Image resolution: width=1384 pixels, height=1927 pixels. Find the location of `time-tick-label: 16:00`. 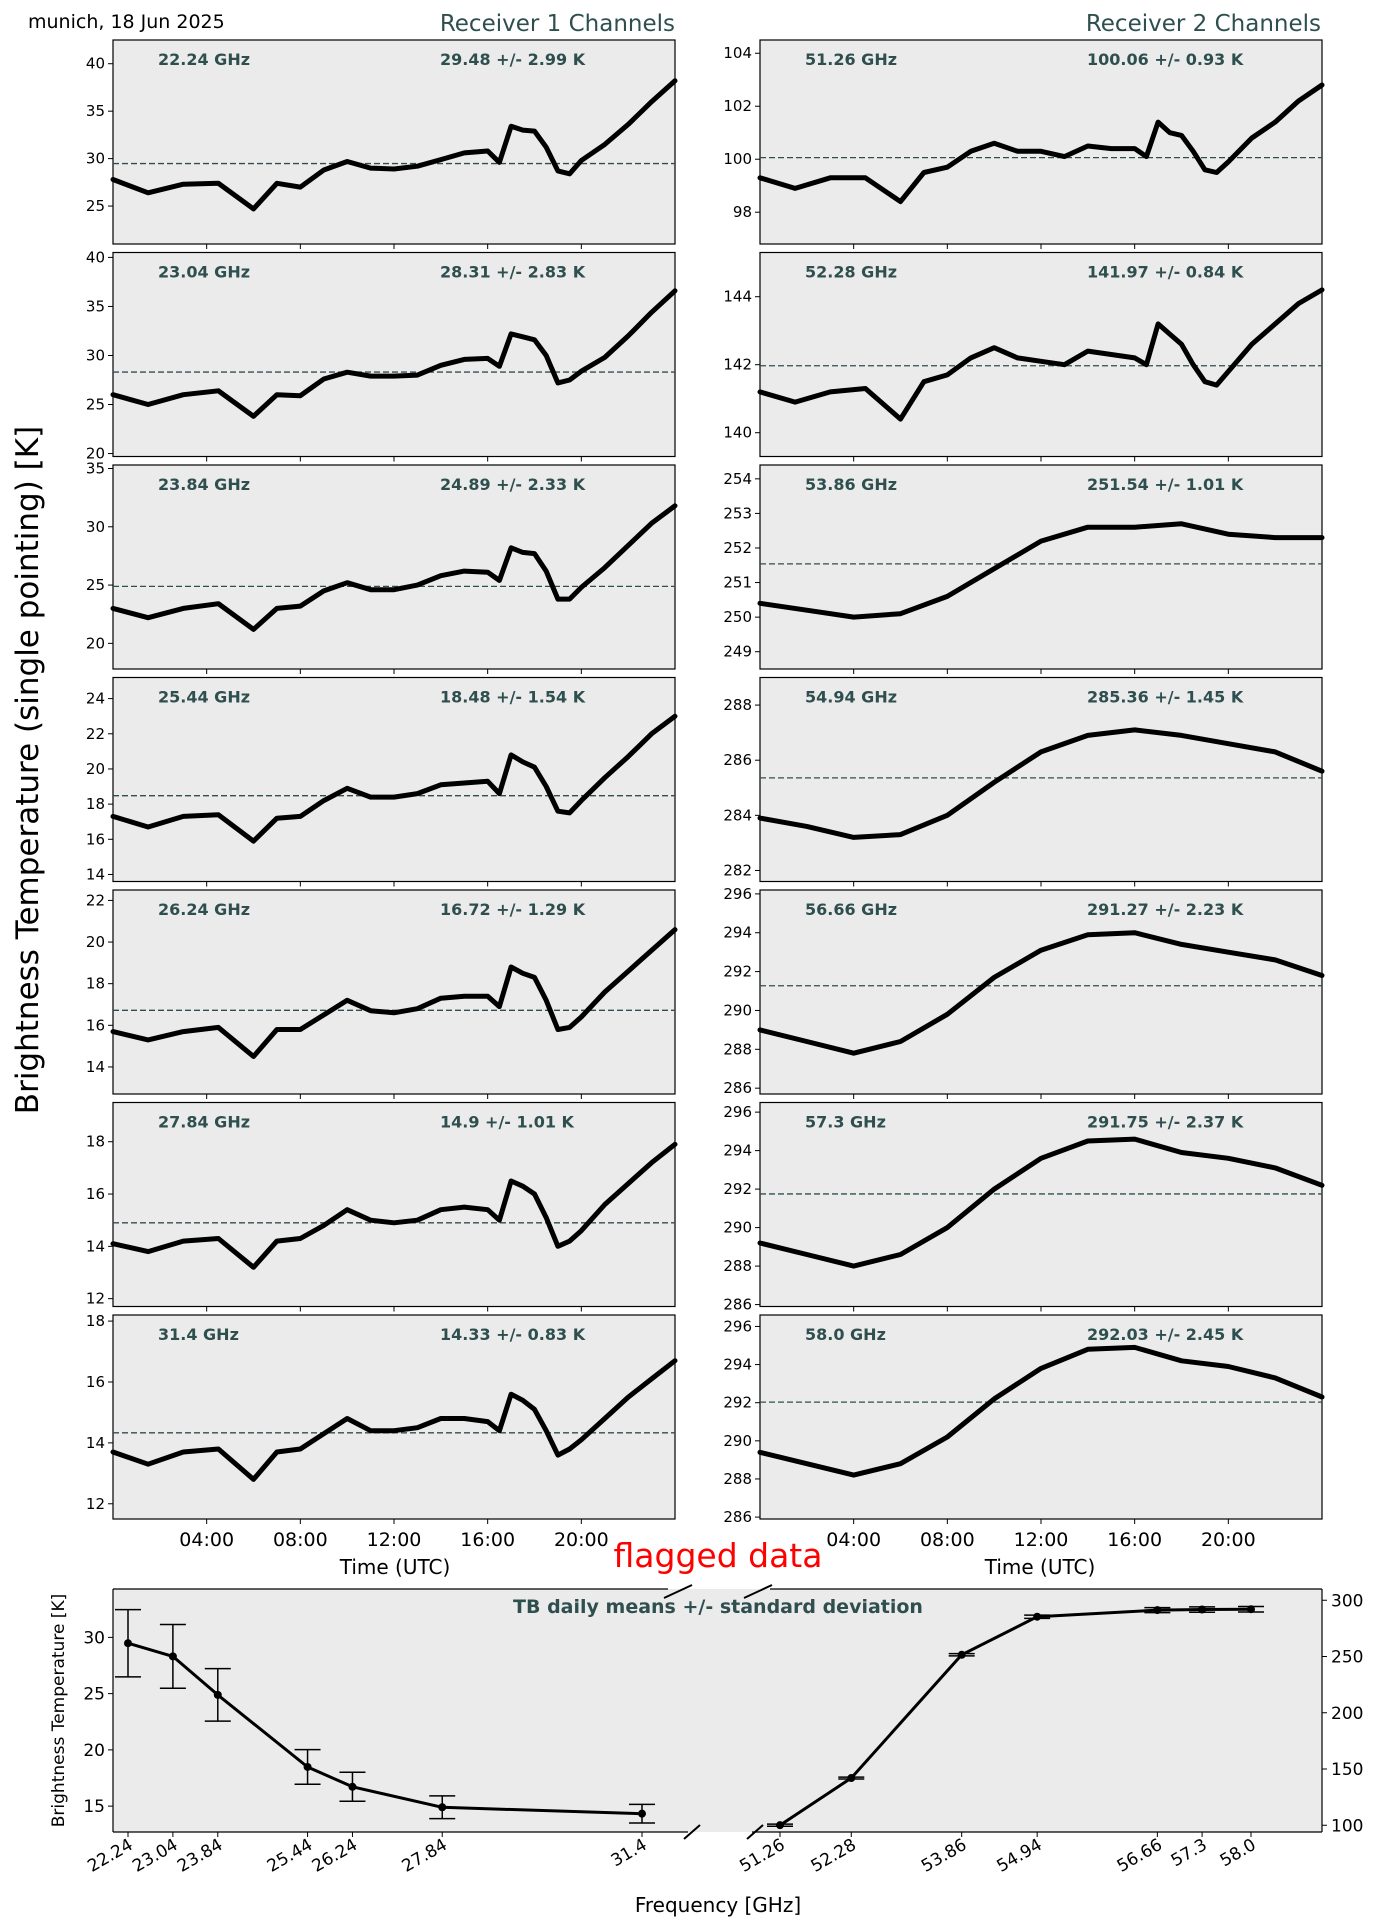

time-tick-label: 16:00 is located at coordinates (1134, 1540).